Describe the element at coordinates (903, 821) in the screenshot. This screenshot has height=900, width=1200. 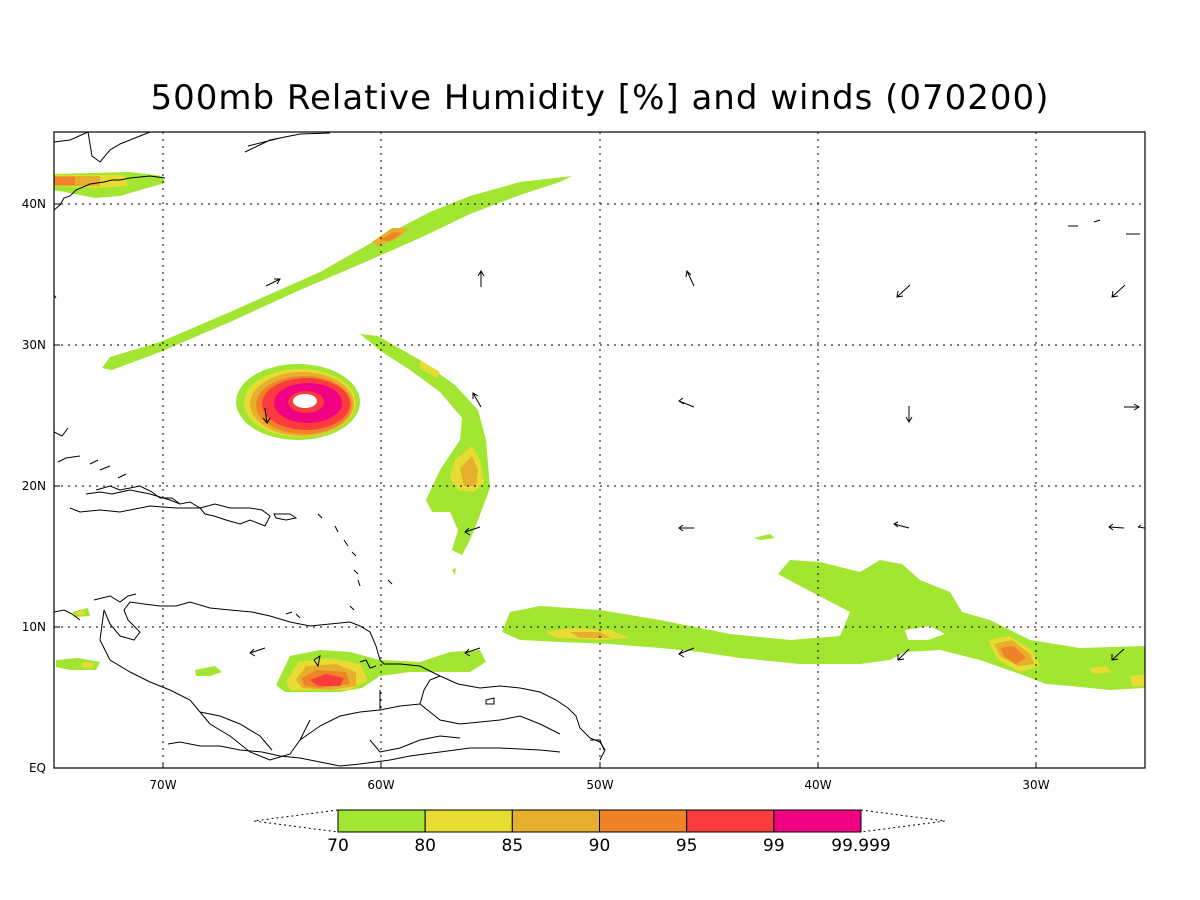
I see `colorbar-right-extension` at that location.